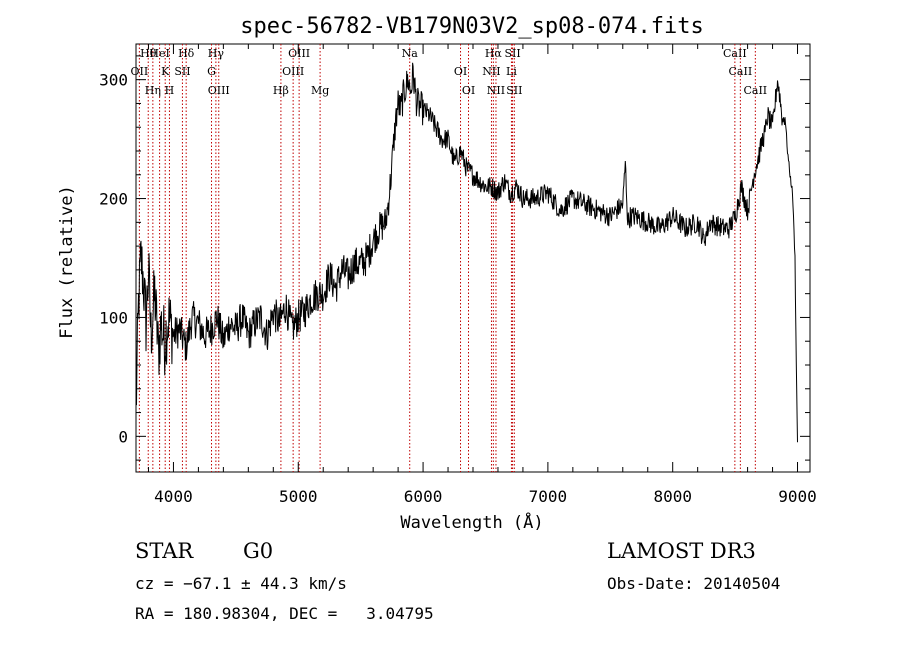  What do you see at coordinates (471, 522) in the screenshot?
I see `x-axis-label: Wavelength (Å)` at bounding box center [471, 522].